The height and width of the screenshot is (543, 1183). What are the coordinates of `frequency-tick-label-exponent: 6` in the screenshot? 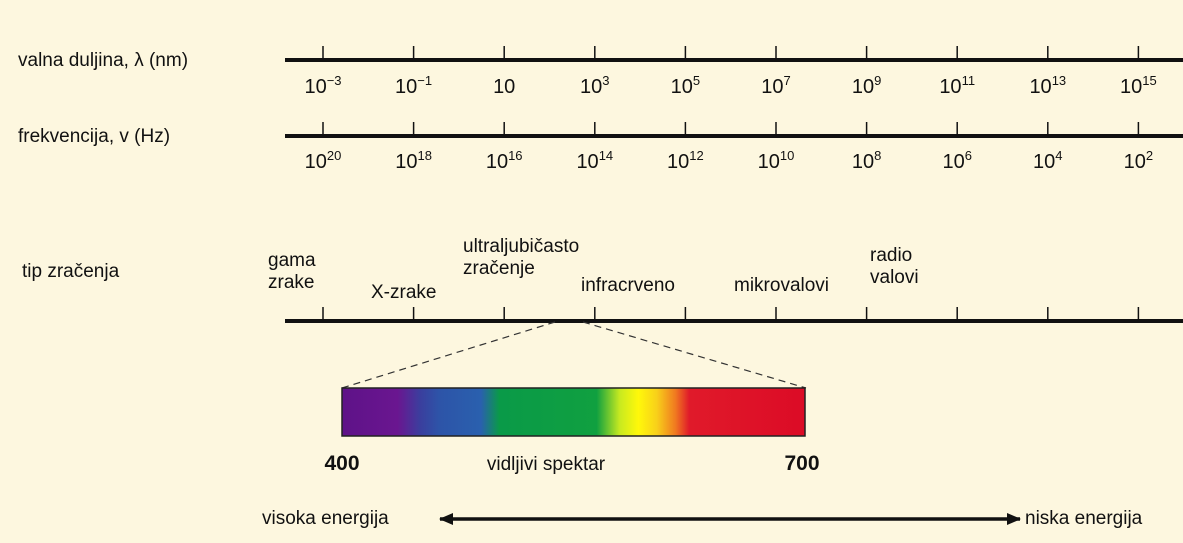 It's located at (968, 155).